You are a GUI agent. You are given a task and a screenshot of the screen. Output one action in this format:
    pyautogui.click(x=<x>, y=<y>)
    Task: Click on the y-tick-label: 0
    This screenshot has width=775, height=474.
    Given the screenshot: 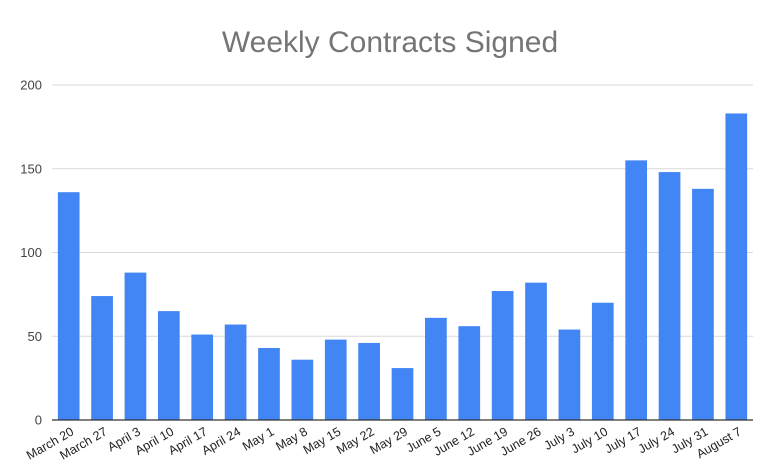 What is the action you would take?
    pyautogui.click(x=38, y=420)
    